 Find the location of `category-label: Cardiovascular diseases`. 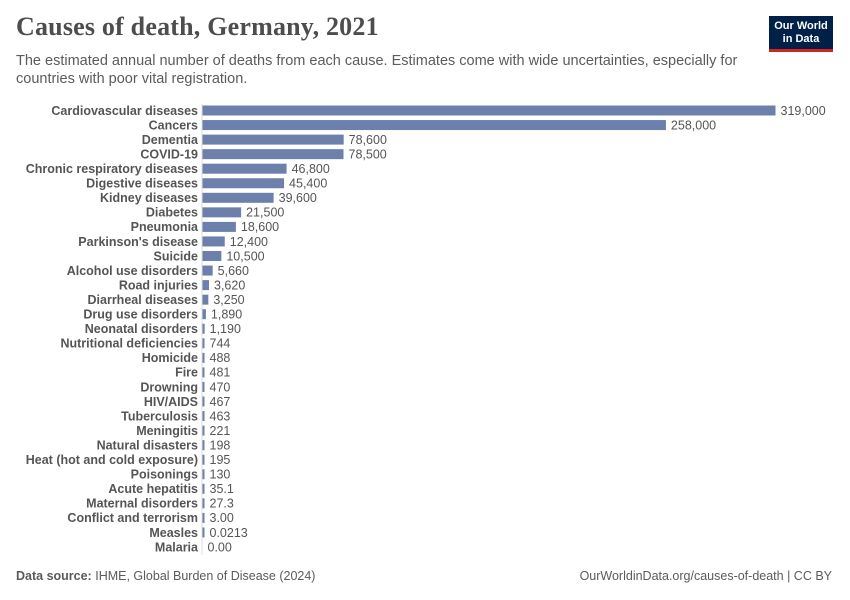

category-label: Cardiovascular diseases is located at coordinates (124, 111).